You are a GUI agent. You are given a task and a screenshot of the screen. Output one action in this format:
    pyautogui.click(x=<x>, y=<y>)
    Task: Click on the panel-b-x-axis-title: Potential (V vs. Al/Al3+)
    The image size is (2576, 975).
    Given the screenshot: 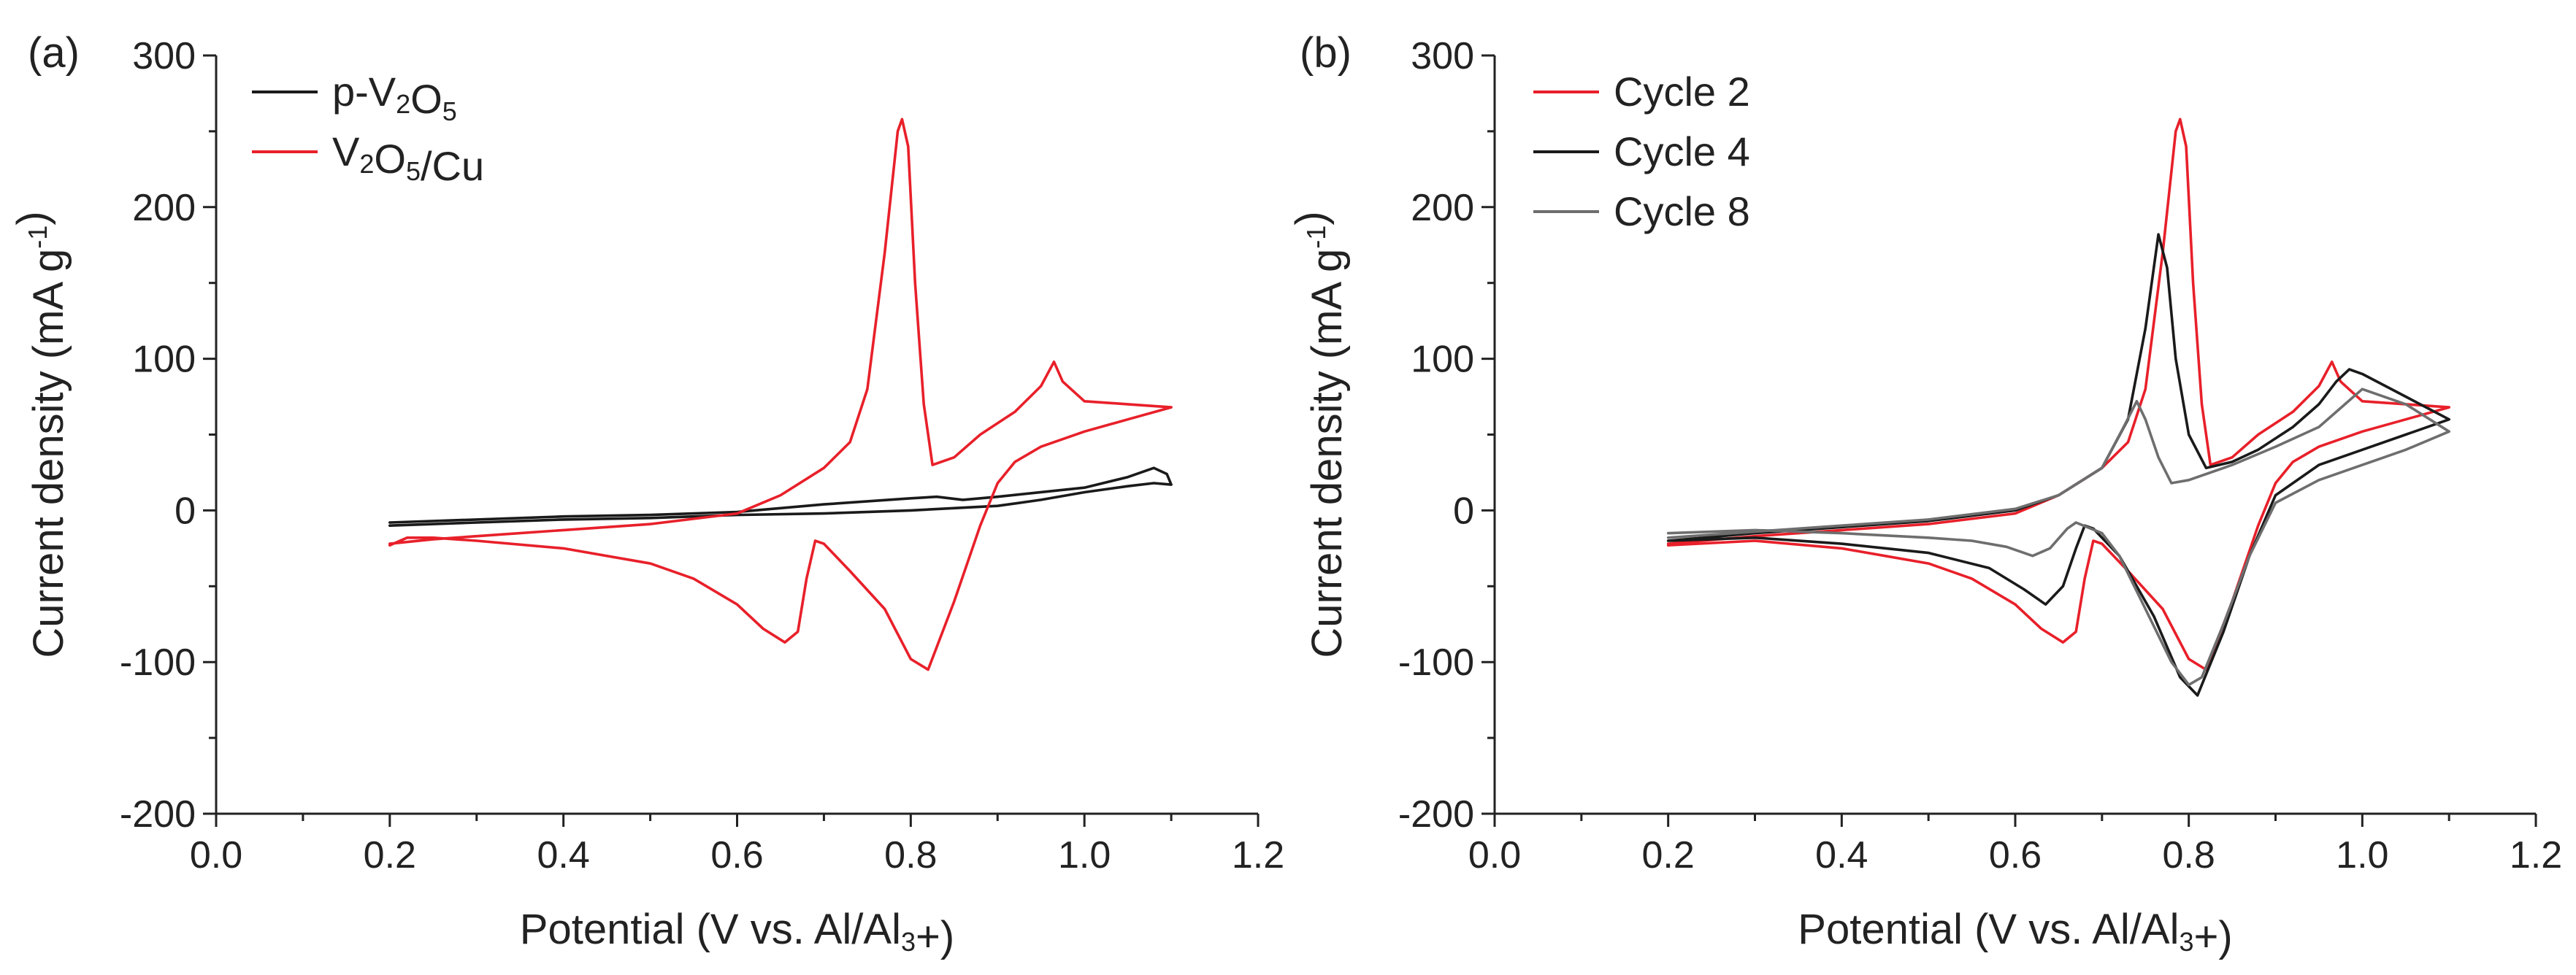 What is the action you would take?
    pyautogui.click(x=2015, y=933)
    